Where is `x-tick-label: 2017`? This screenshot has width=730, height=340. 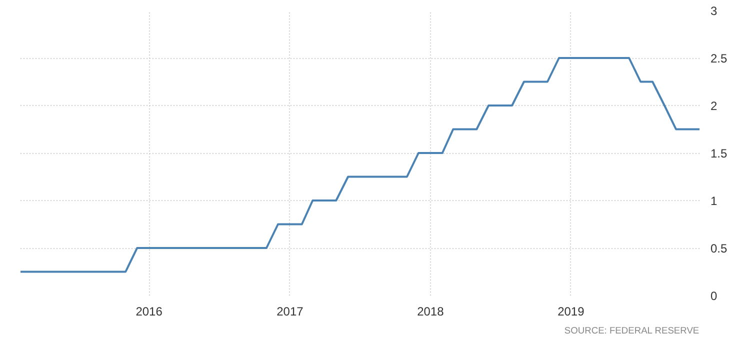 x-tick-label: 2017 is located at coordinates (290, 311).